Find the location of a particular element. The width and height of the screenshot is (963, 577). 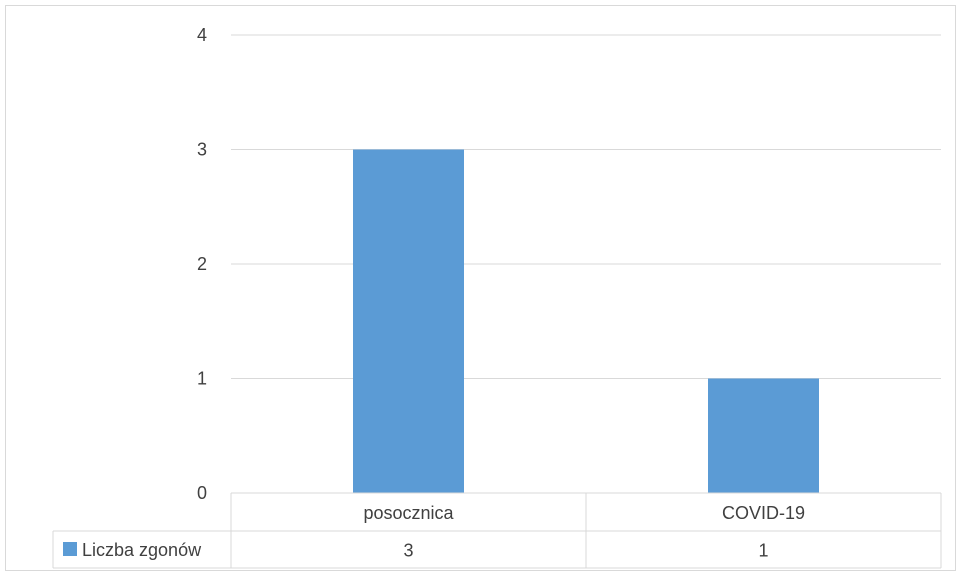

data-table-value: 3 is located at coordinates (408, 551).